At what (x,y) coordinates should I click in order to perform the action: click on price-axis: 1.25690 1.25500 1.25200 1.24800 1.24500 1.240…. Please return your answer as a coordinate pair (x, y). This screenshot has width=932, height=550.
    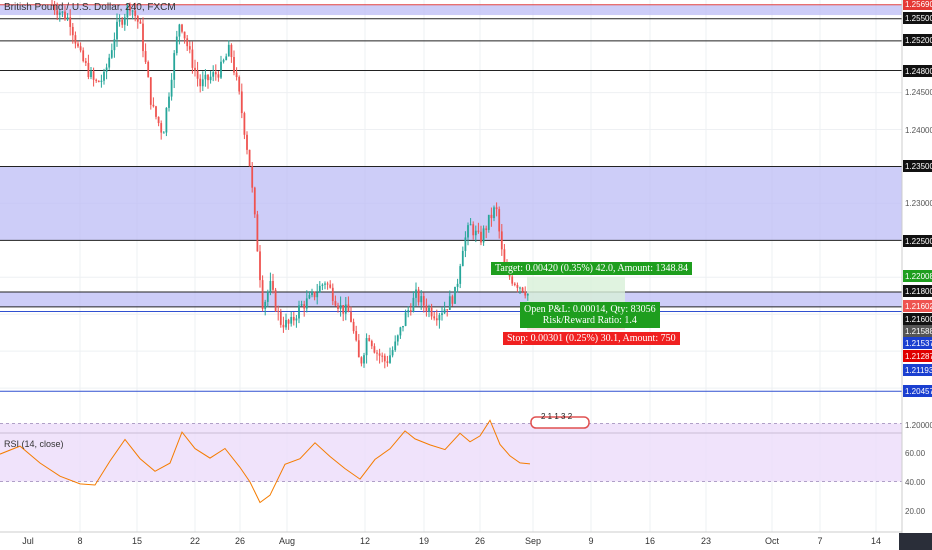
    Looking at the image, I should click on (916, 275).